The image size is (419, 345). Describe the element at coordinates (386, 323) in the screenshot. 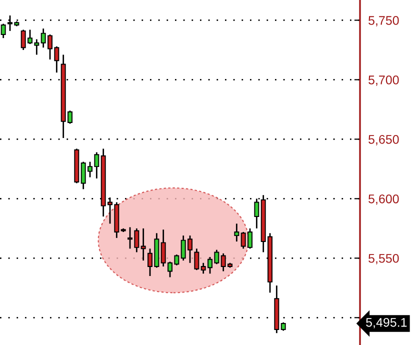

I see `text: 5,495.1` at that location.